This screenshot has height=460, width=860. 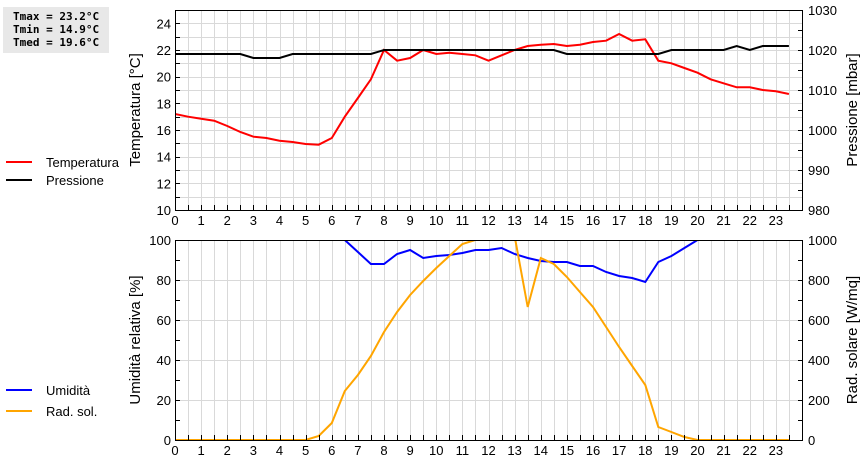 What do you see at coordinates (135, 110) in the screenshot?
I see `y-axis-title: Temperatura [°C]` at bounding box center [135, 110].